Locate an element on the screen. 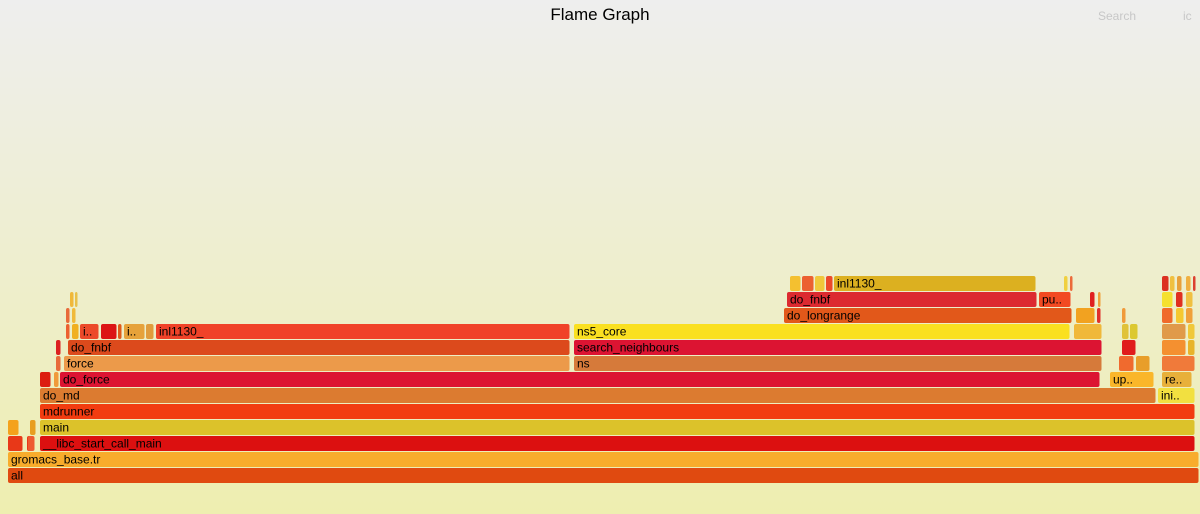 The height and width of the screenshot is (514, 1200). frame-frame-d10-g is located at coordinates (1180, 315).